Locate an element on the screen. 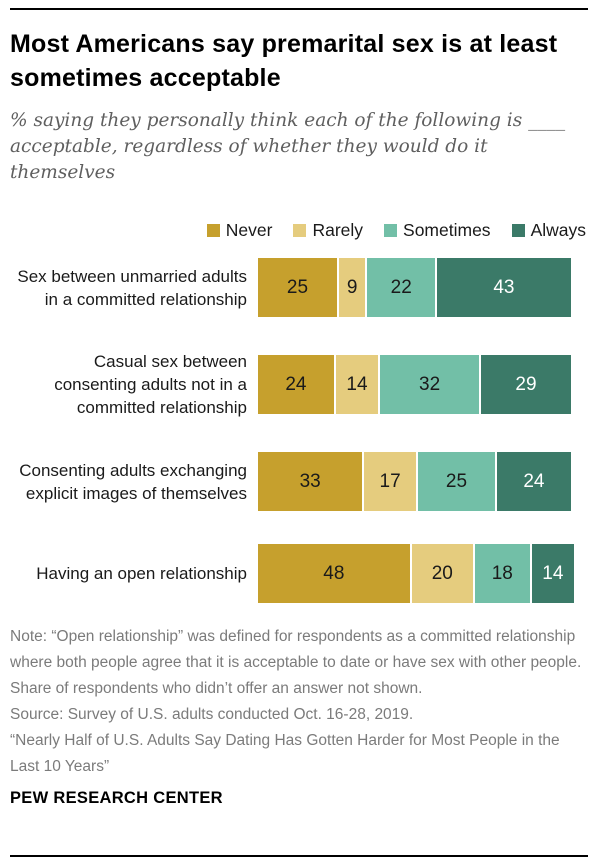 Image resolution: width=600 pixels, height=865 pixels. stacked-bar: 24 14 32 29 is located at coordinates (416, 384).